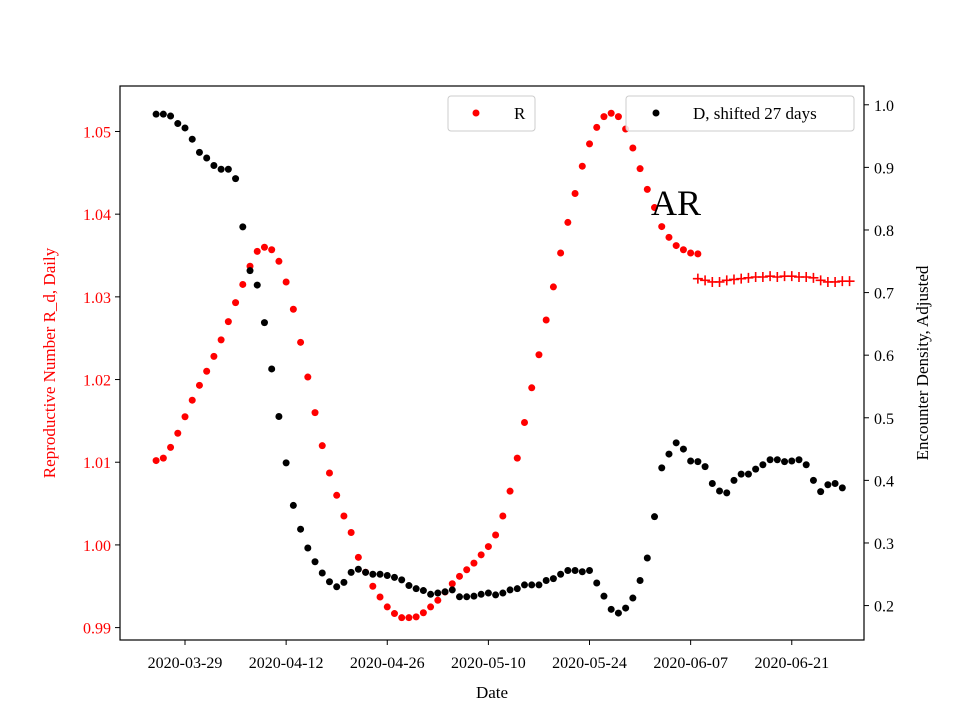 The width and height of the screenshot is (960, 720). Describe the element at coordinates (97, 546) in the screenshot. I see `left-tick-label: 1.00` at that location.